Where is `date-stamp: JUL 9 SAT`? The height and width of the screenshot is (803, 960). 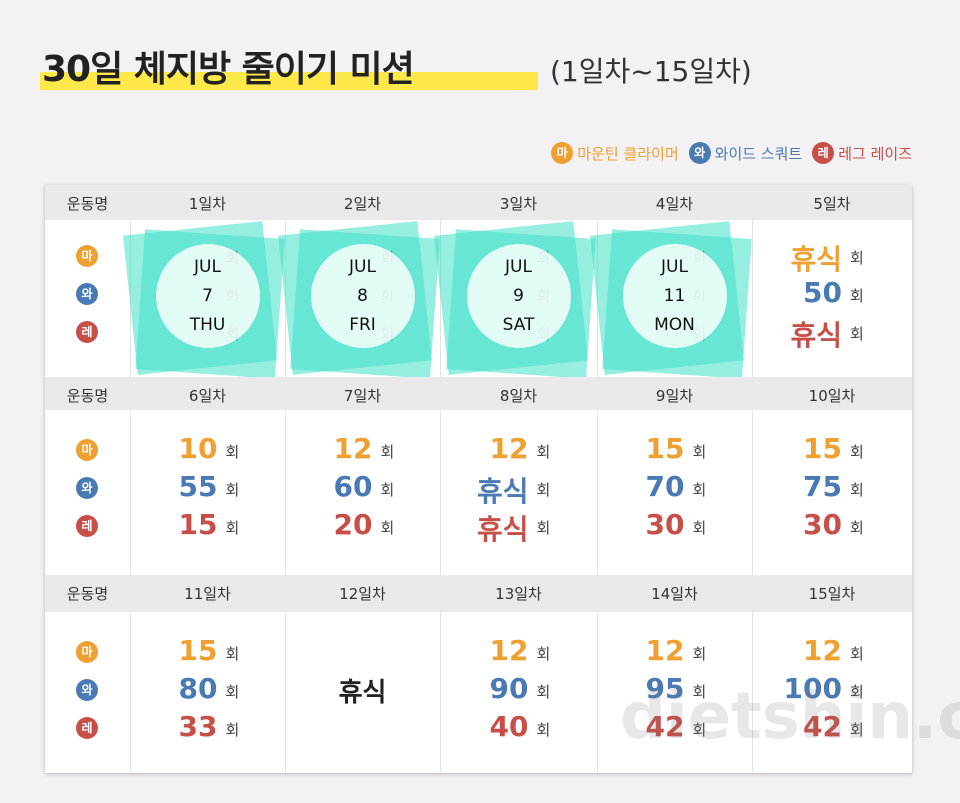 date-stamp: JUL 9 SAT is located at coordinates (518, 296).